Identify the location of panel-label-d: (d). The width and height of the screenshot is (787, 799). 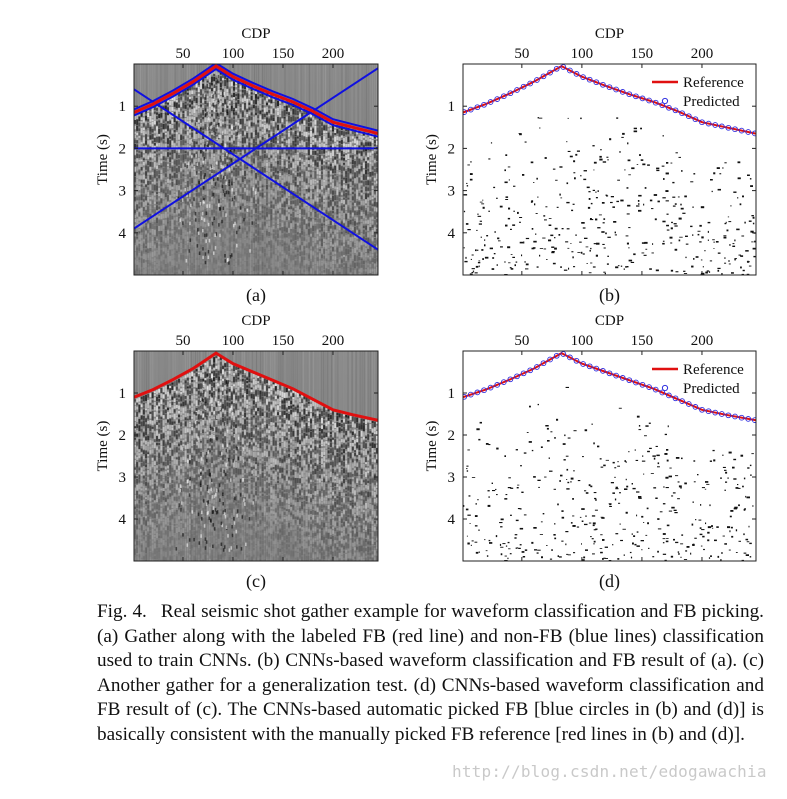
(609, 581).